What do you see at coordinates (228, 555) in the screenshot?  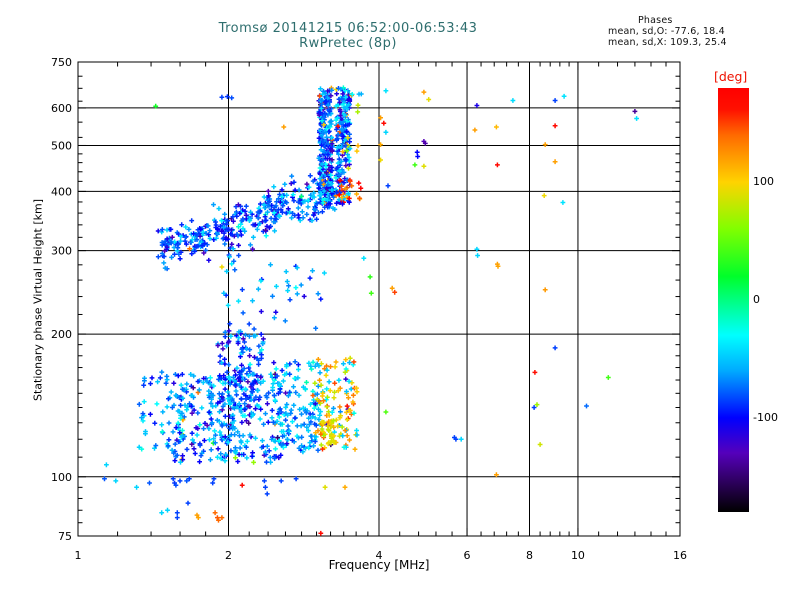 I see `x-tick-label: 2` at bounding box center [228, 555].